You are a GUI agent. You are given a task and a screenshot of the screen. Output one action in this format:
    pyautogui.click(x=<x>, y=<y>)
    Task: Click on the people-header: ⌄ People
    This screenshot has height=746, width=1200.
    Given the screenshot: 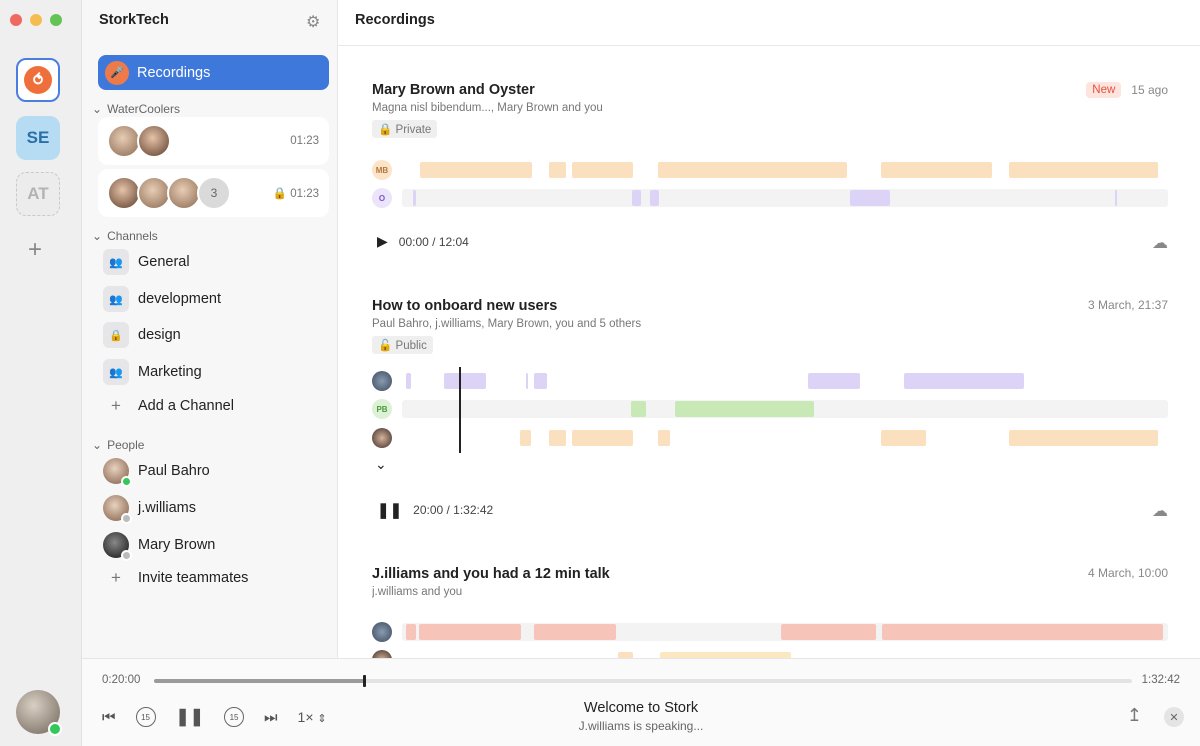 What is the action you would take?
    pyautogui.click(x=118, y=445)
    